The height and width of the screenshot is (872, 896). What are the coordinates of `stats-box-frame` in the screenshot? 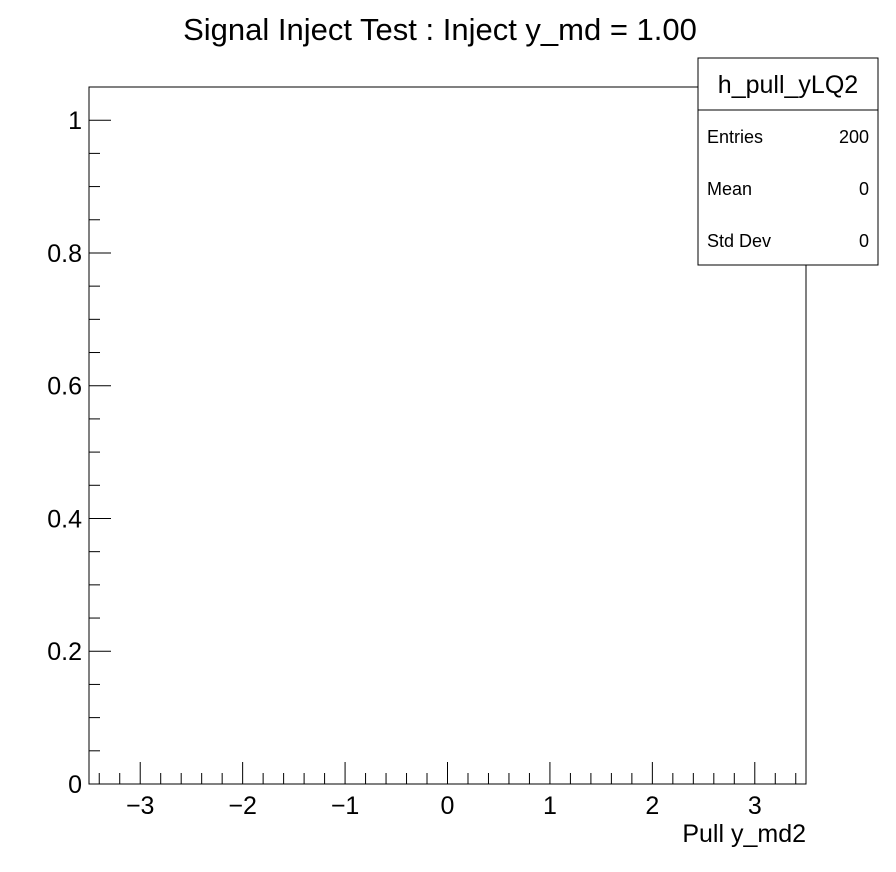 It's located at (788, 161).